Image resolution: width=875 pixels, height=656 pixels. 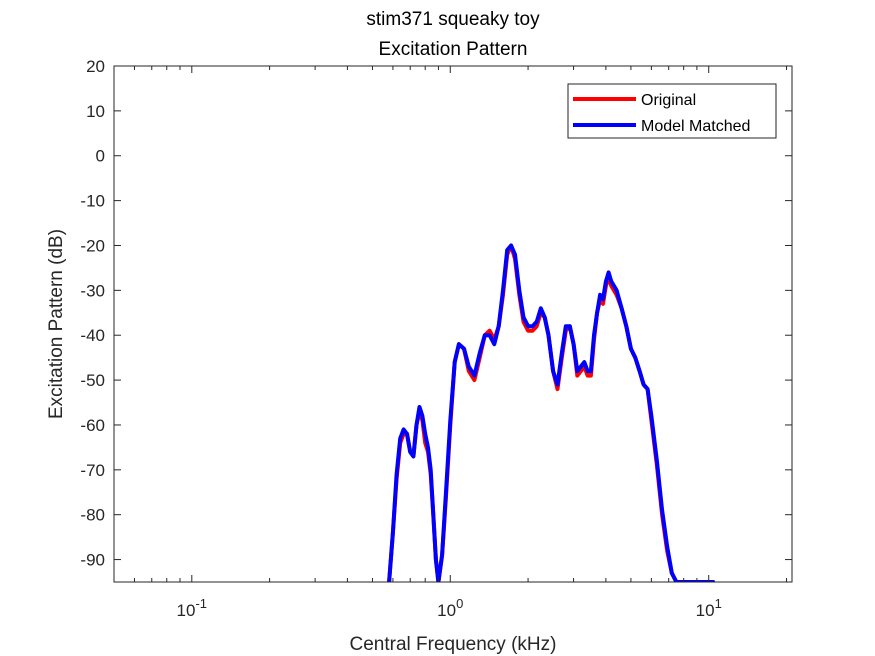 What do you see at coordinates (92, 560) in the screenshot?
I see `y-tick-label: -90` at bounding box center [92, 560].